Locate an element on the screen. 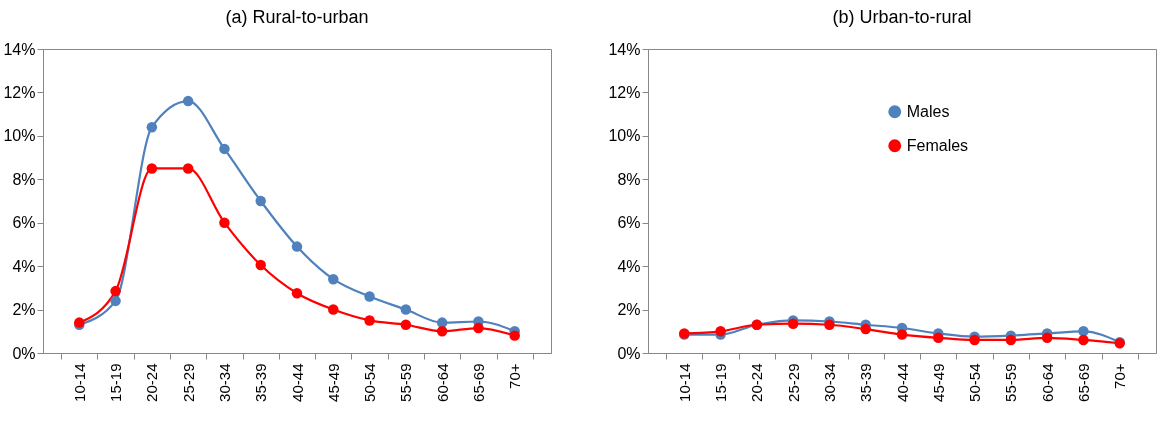 This screenshot has width=1176, height=431. chart-title: (b) Urban-to-rural is located at coordinates (902, 17).